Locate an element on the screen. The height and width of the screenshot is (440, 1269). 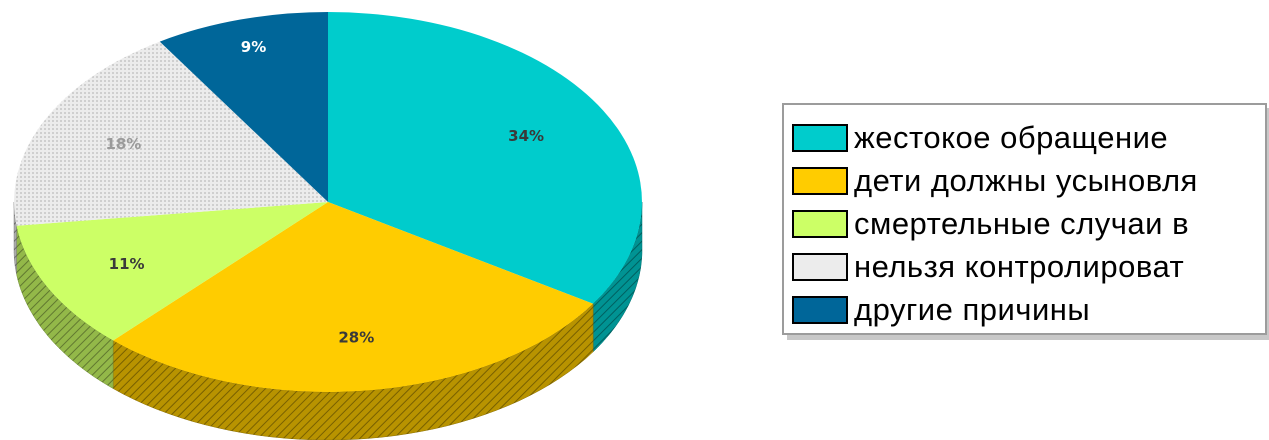
data-label: 18% is located at coordinates (123, 144).